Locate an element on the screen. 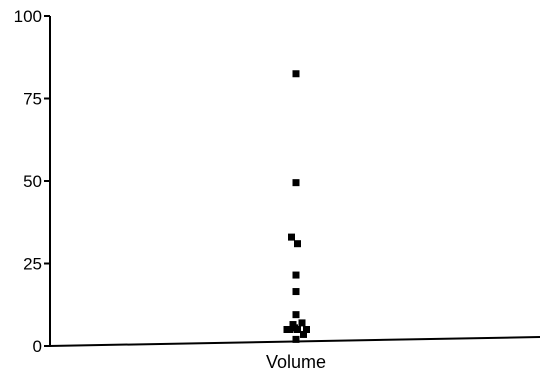  x-category-label: Volume is located at coordinates (296, 362).